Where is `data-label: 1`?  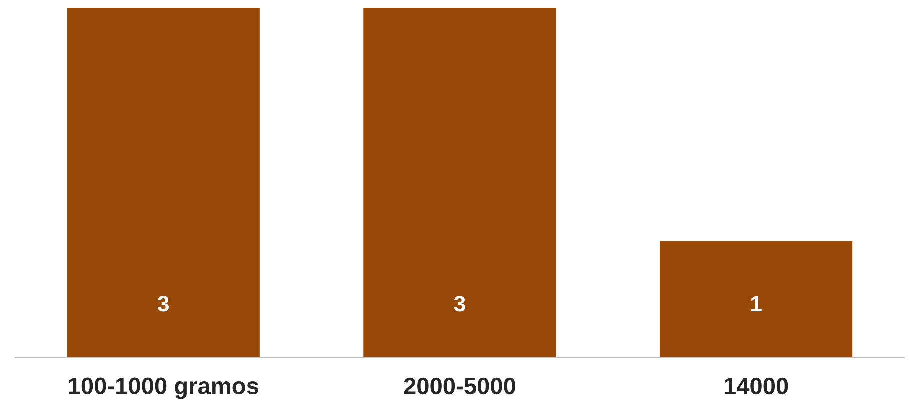
data-label: 1 is located at coordinates (757, 304).